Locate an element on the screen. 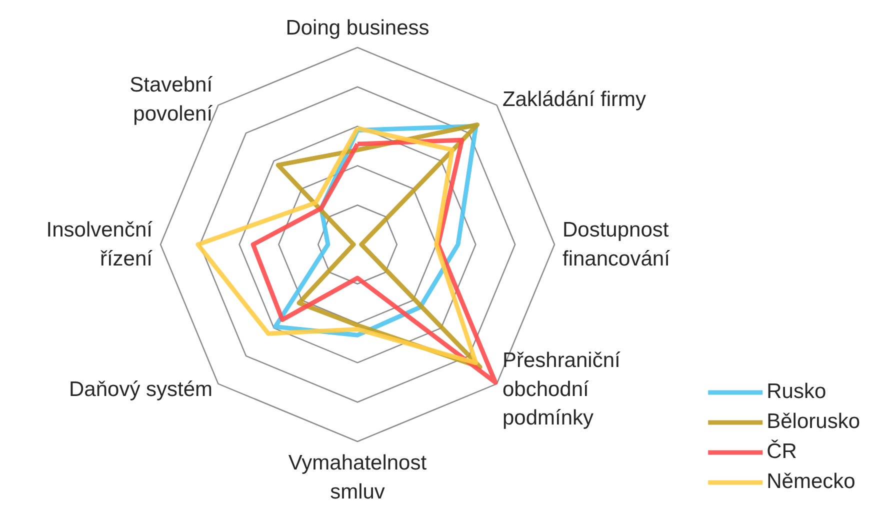 The height and width of the screenshot is (506, 872). spoke-label: Doing business is located at coordinates (358, 28).